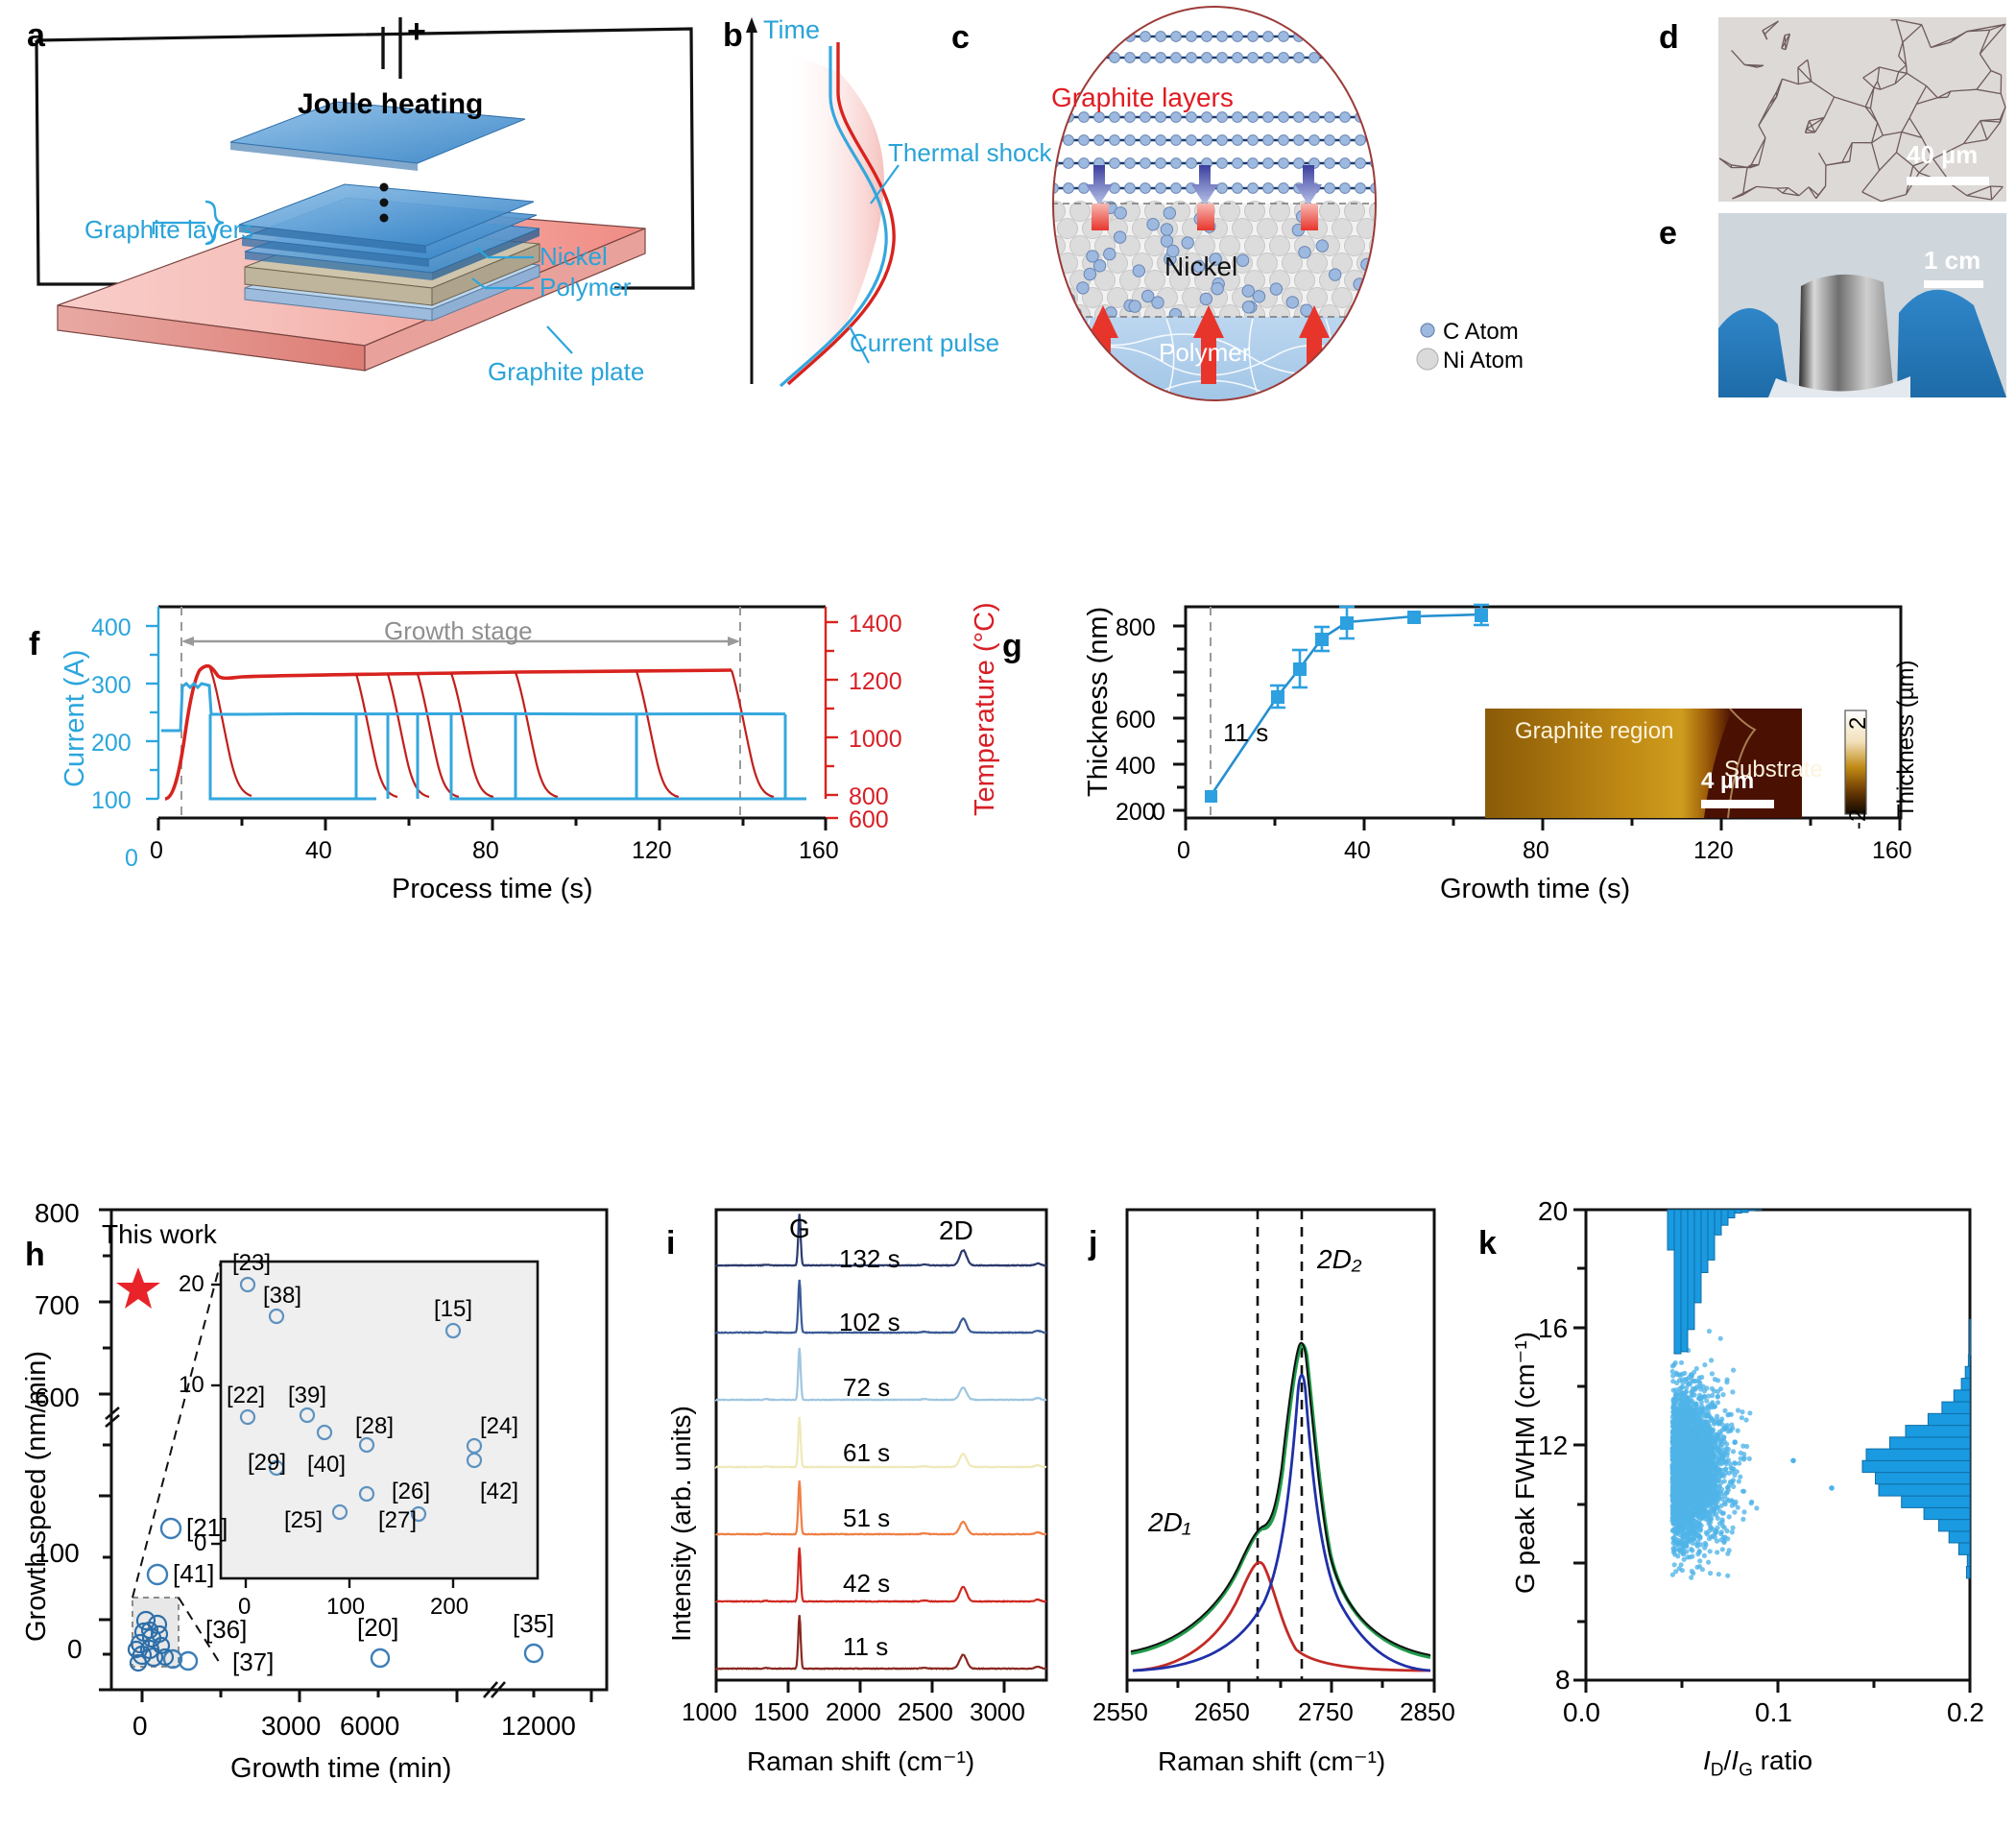 This screenshot has height=1828, width=2016. Describe the element at coordinates (458, 630) in the screenshot. I see `panel-f-growth-stage-annotation: Growth stage` at that location.